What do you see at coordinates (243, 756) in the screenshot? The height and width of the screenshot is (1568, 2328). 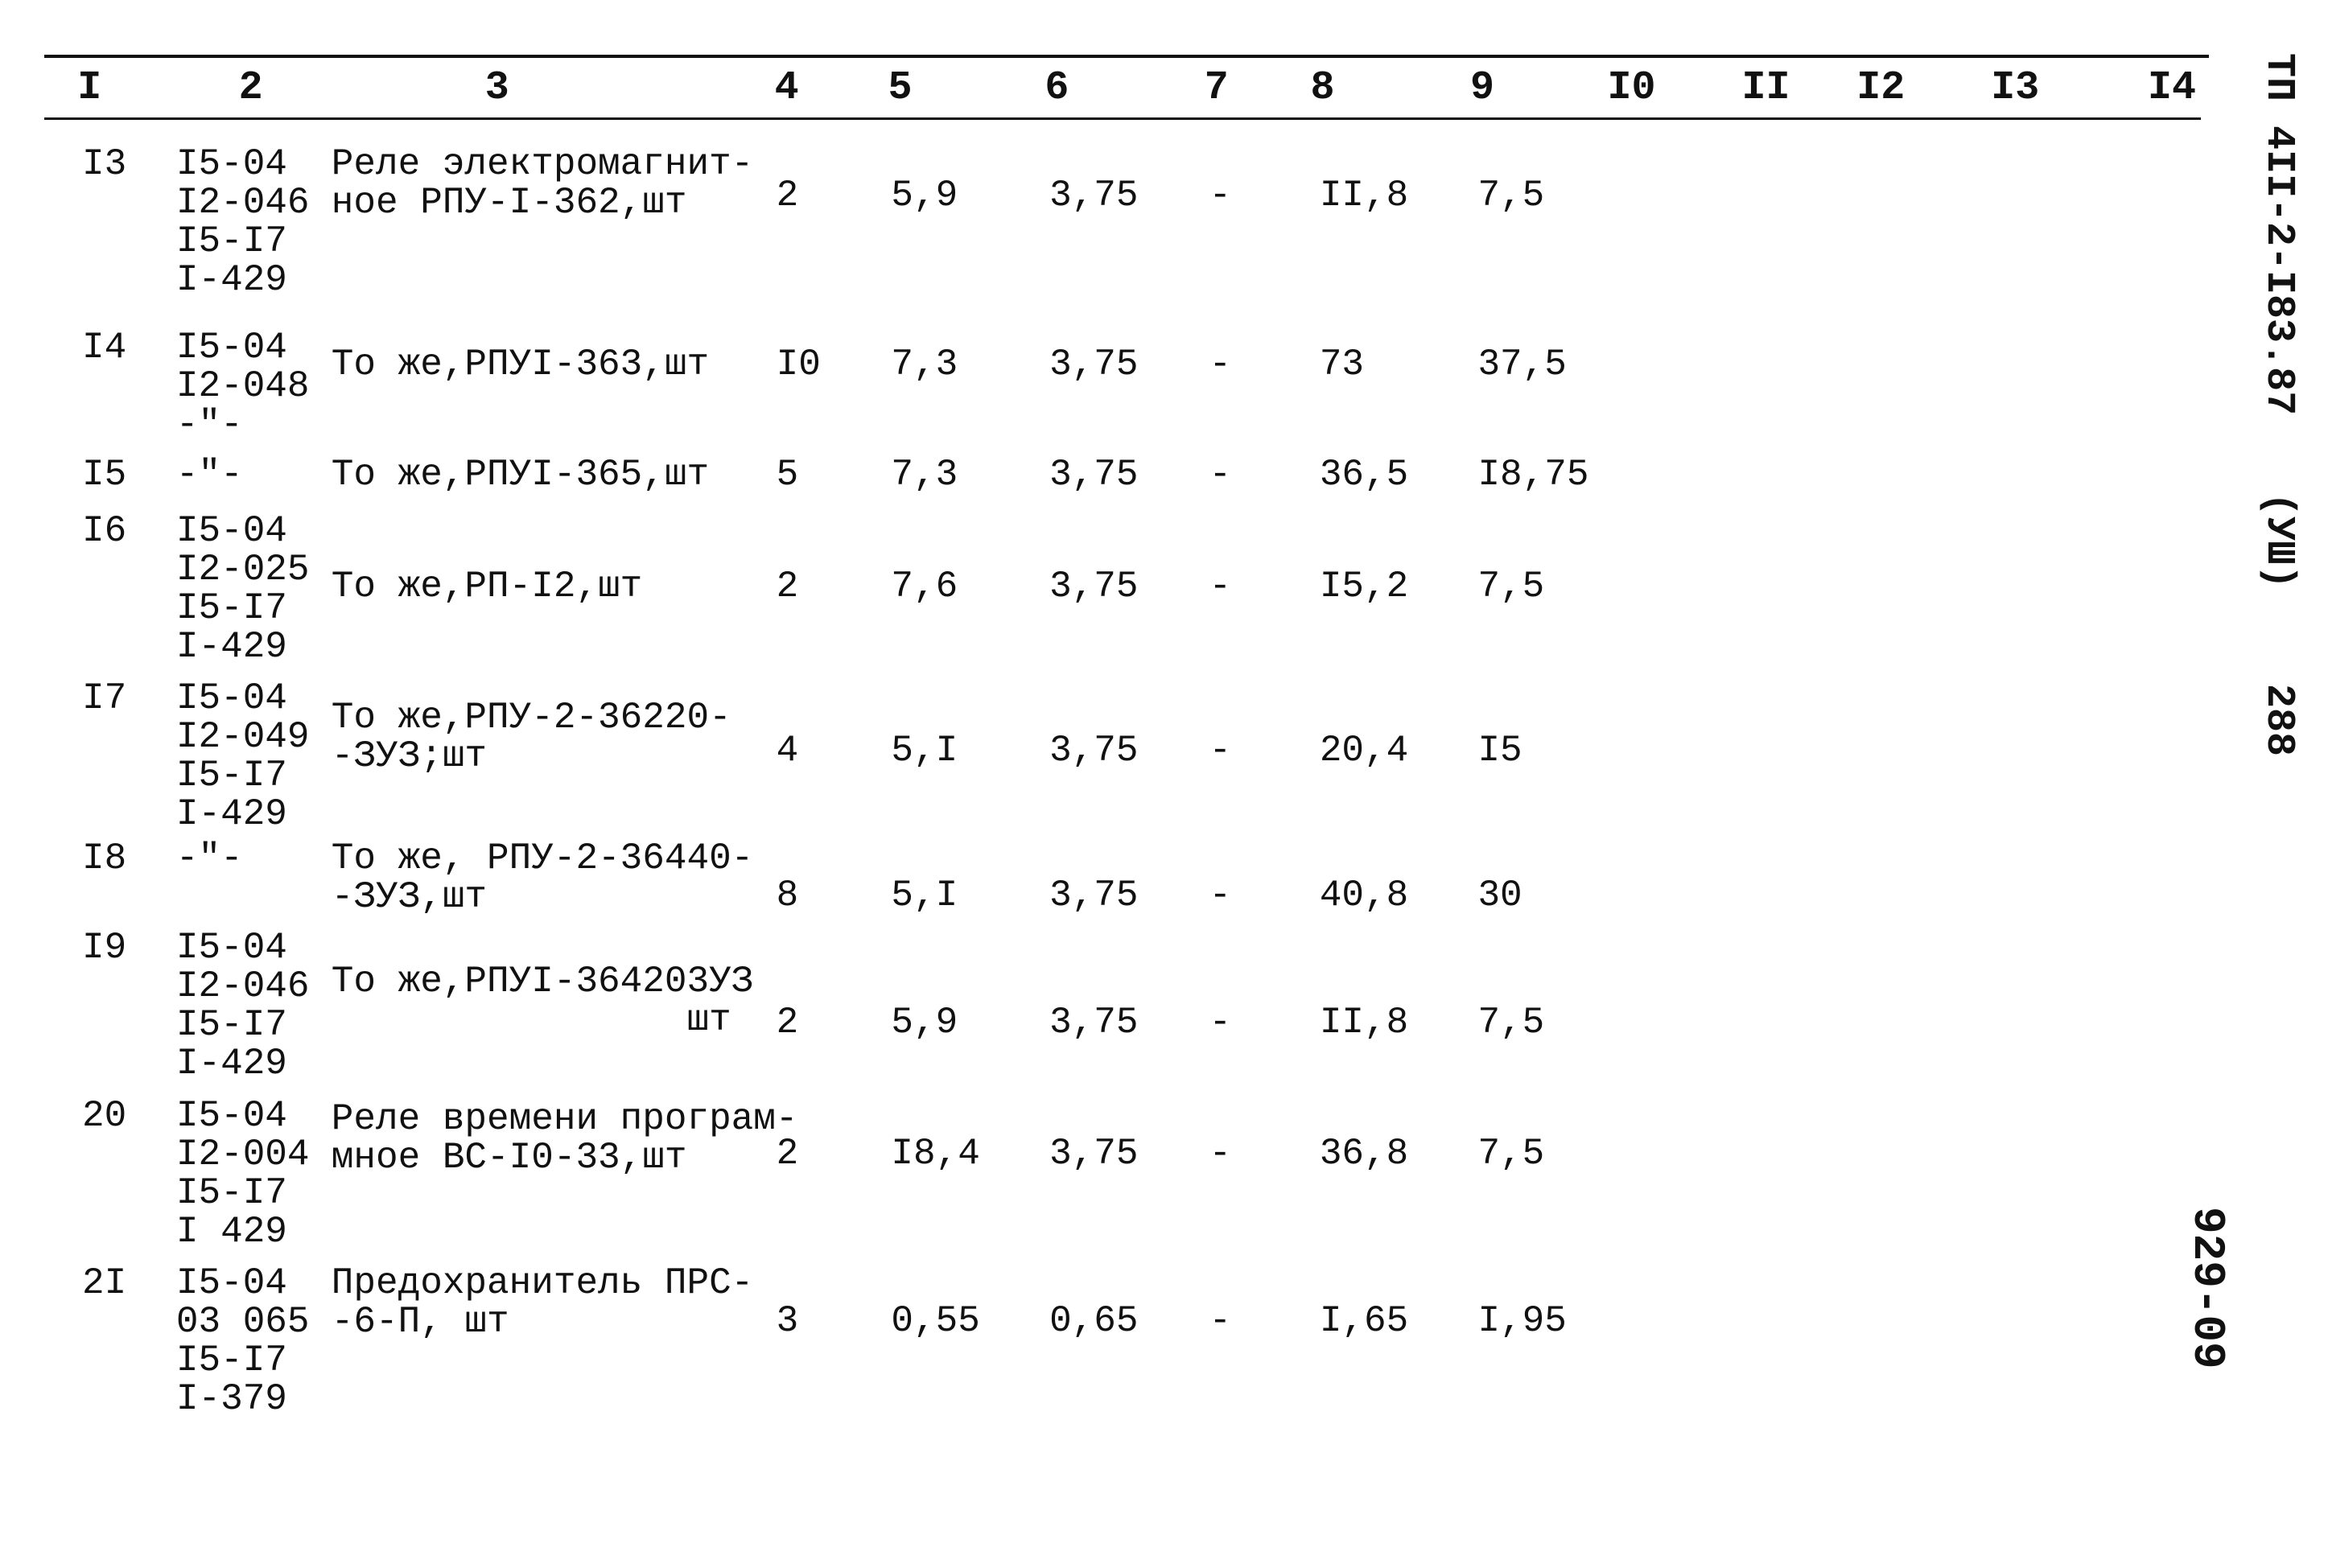 I see `code-cell: I5-04 I2-049 I5-I7 I-429` at bounding box center [243, 756].